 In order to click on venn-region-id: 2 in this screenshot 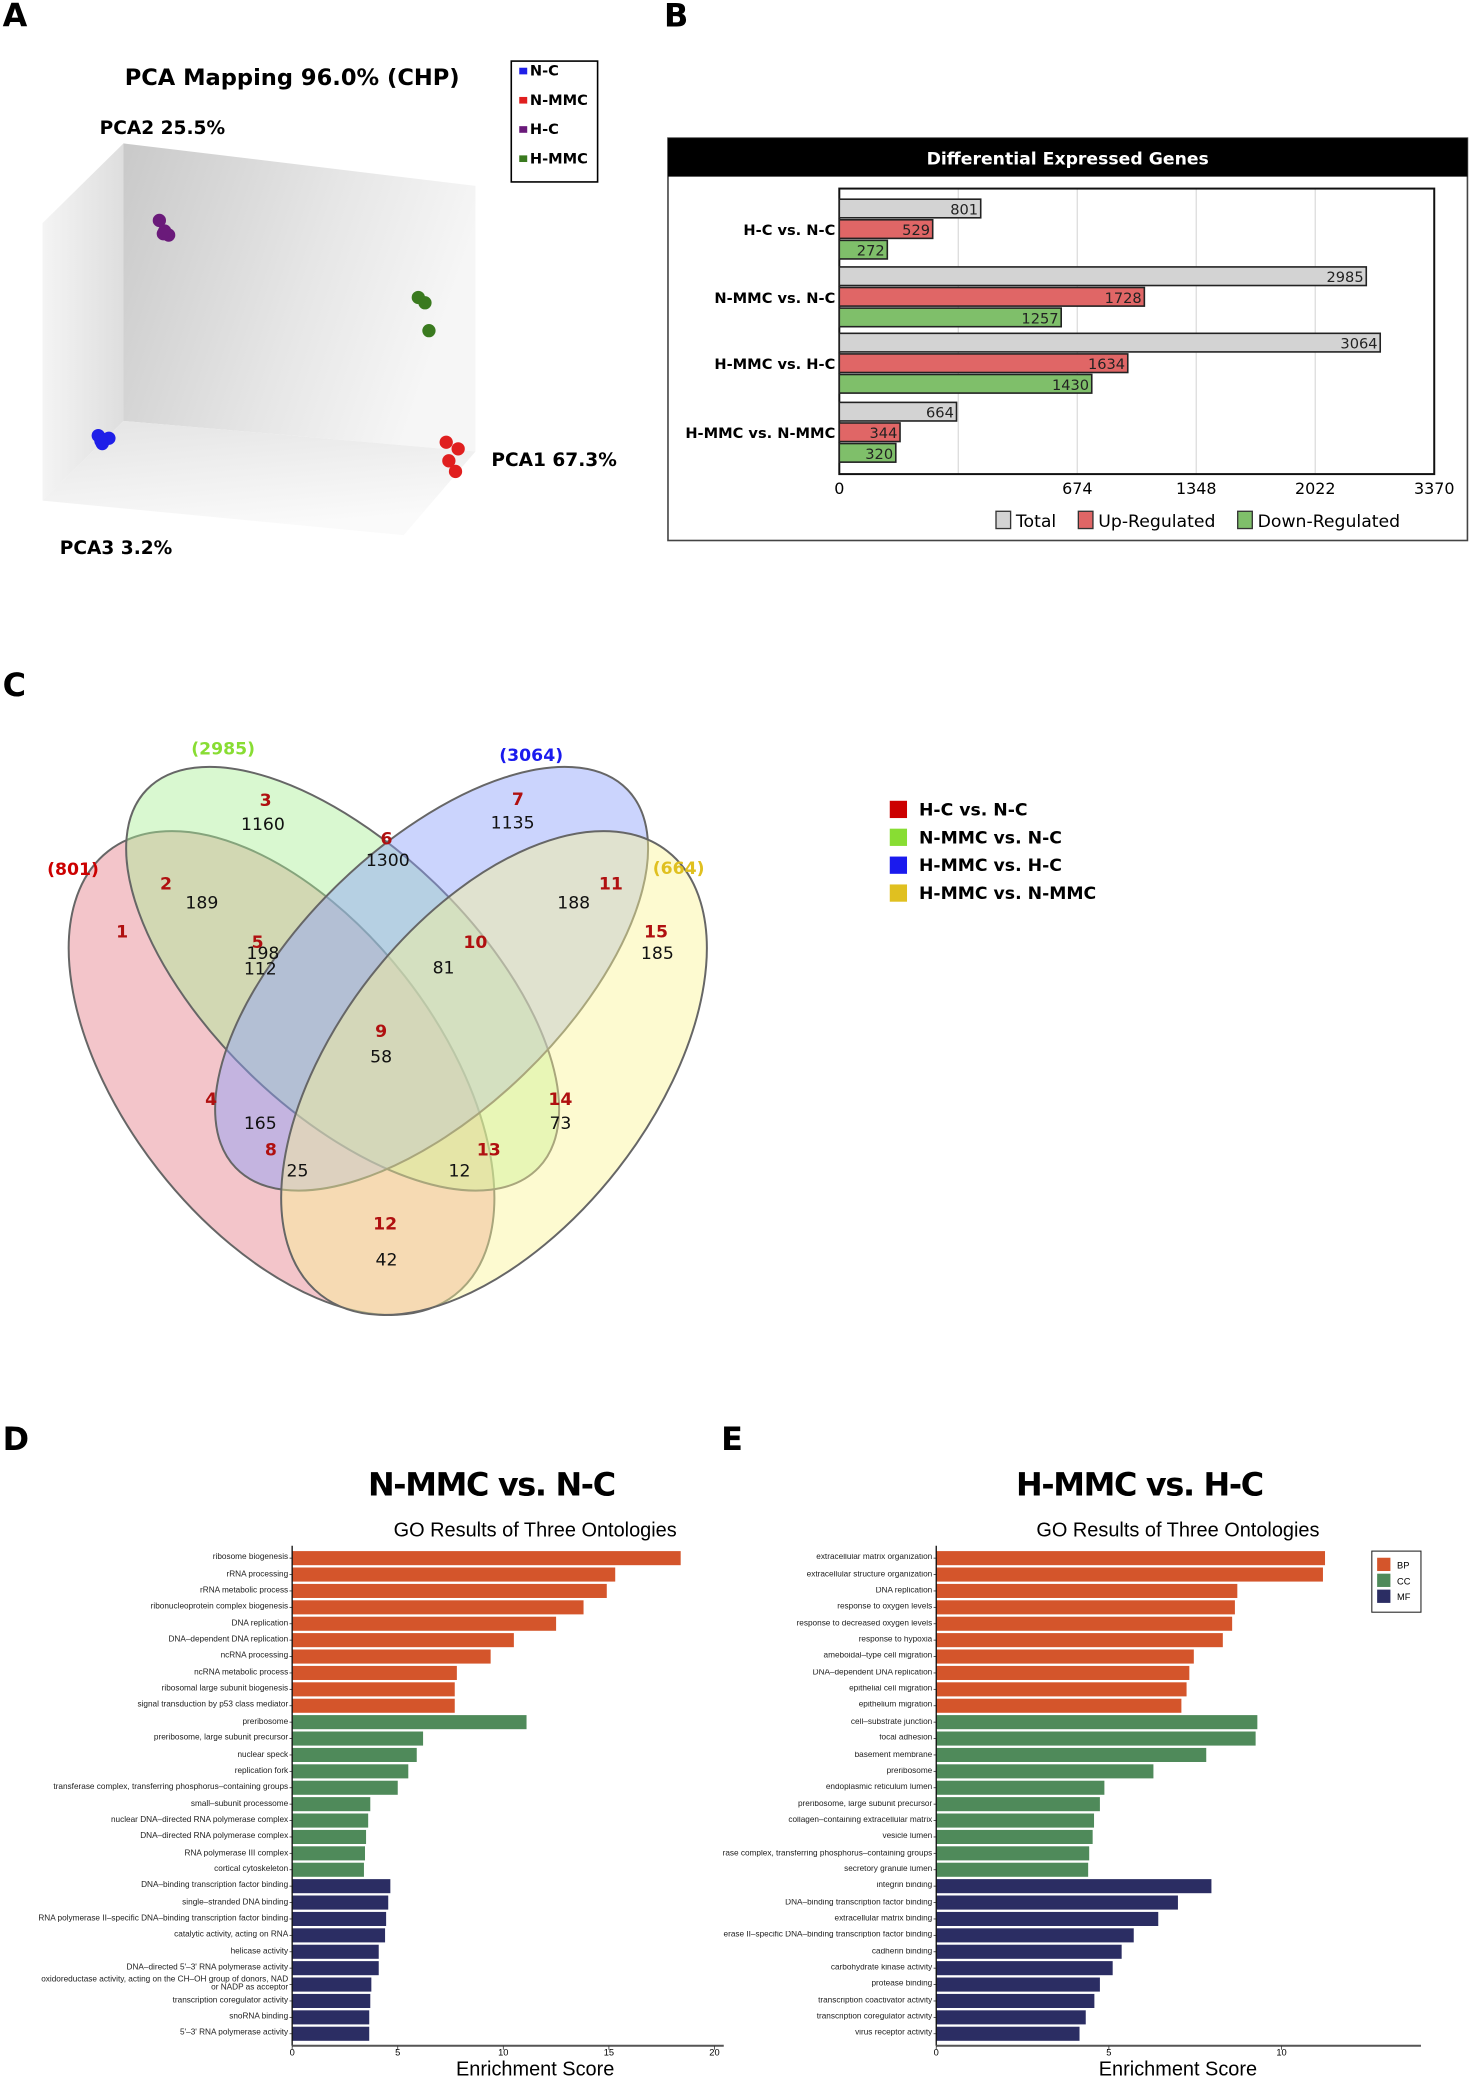, I will do `click(166, 885)`.